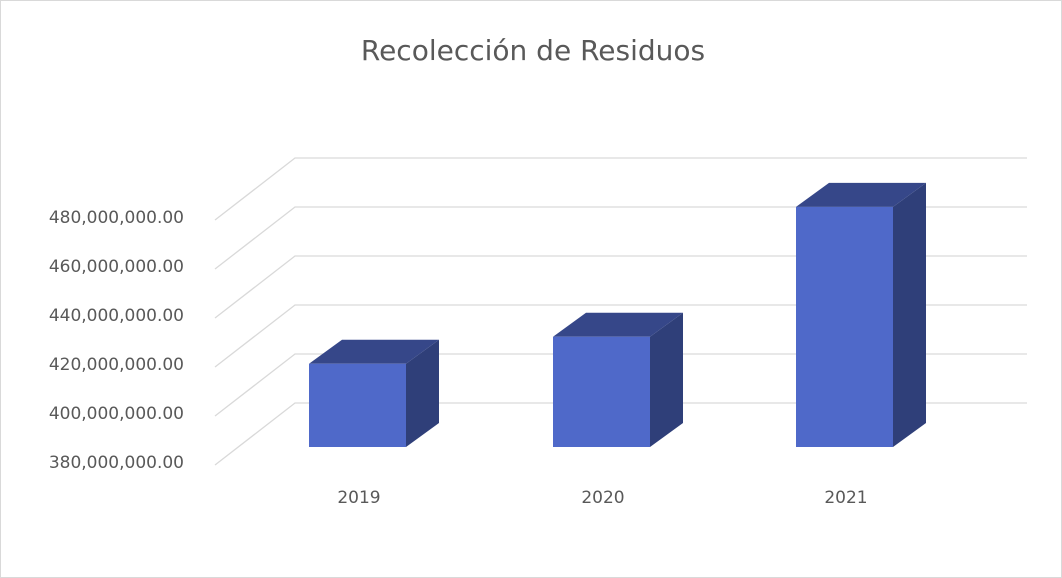 The height and width of the screenshot is (578, 1062). What do you see at coordinates (116, 316) in the screenshot?
I see `y-tick-label: 440,000,000.00` at bounding box center [116, 316].